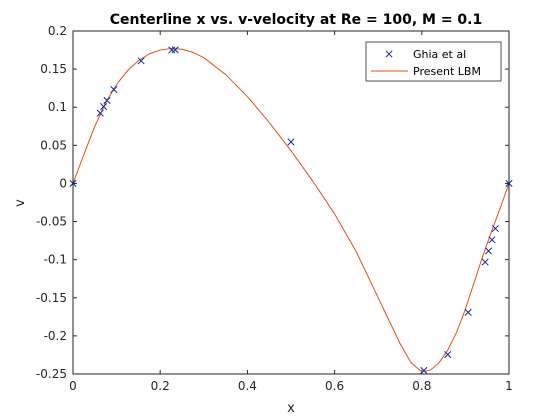 Image resolution: width=560 pixels, height=420 pixels. What do you see at coordinates (447, 71) in the screenshot?
I see `legend-label-lbm: Present LBM` at bounding box center [447, 71].